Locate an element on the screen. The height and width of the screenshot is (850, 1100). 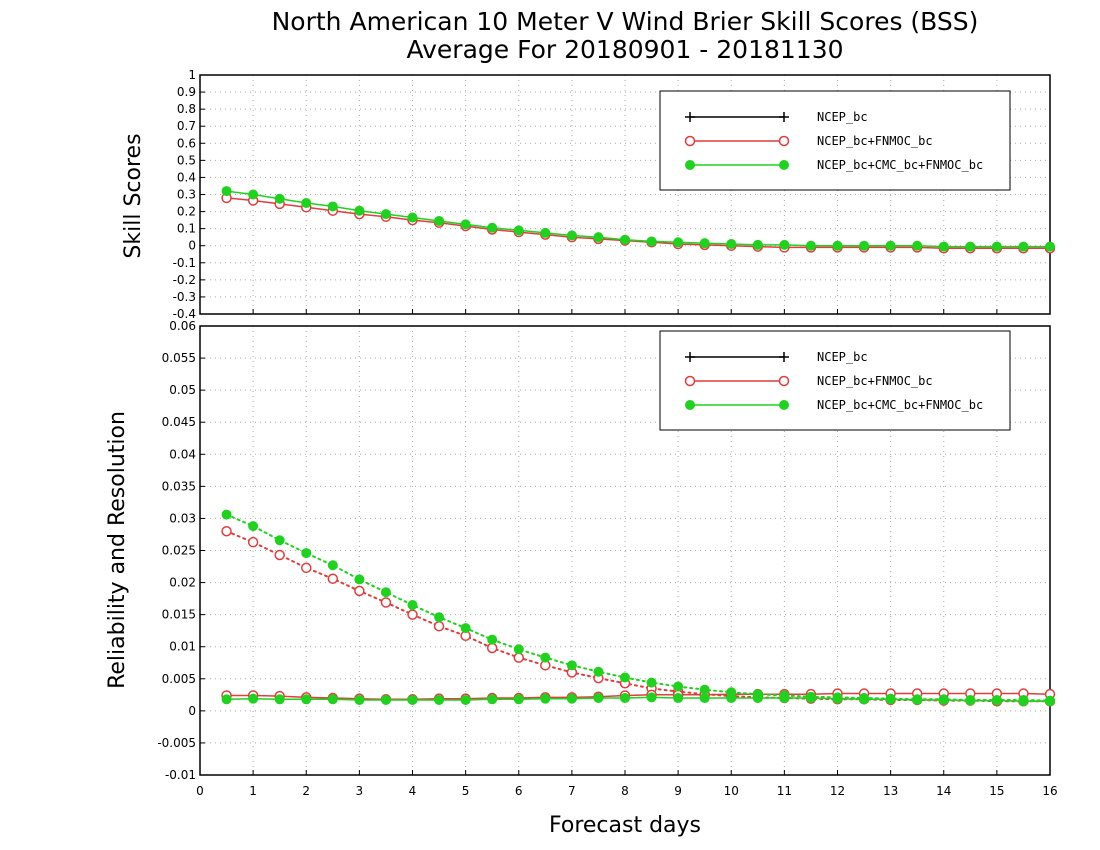
bottom-ytick-label-5: 0.035 is located at coordinates (179, 486).